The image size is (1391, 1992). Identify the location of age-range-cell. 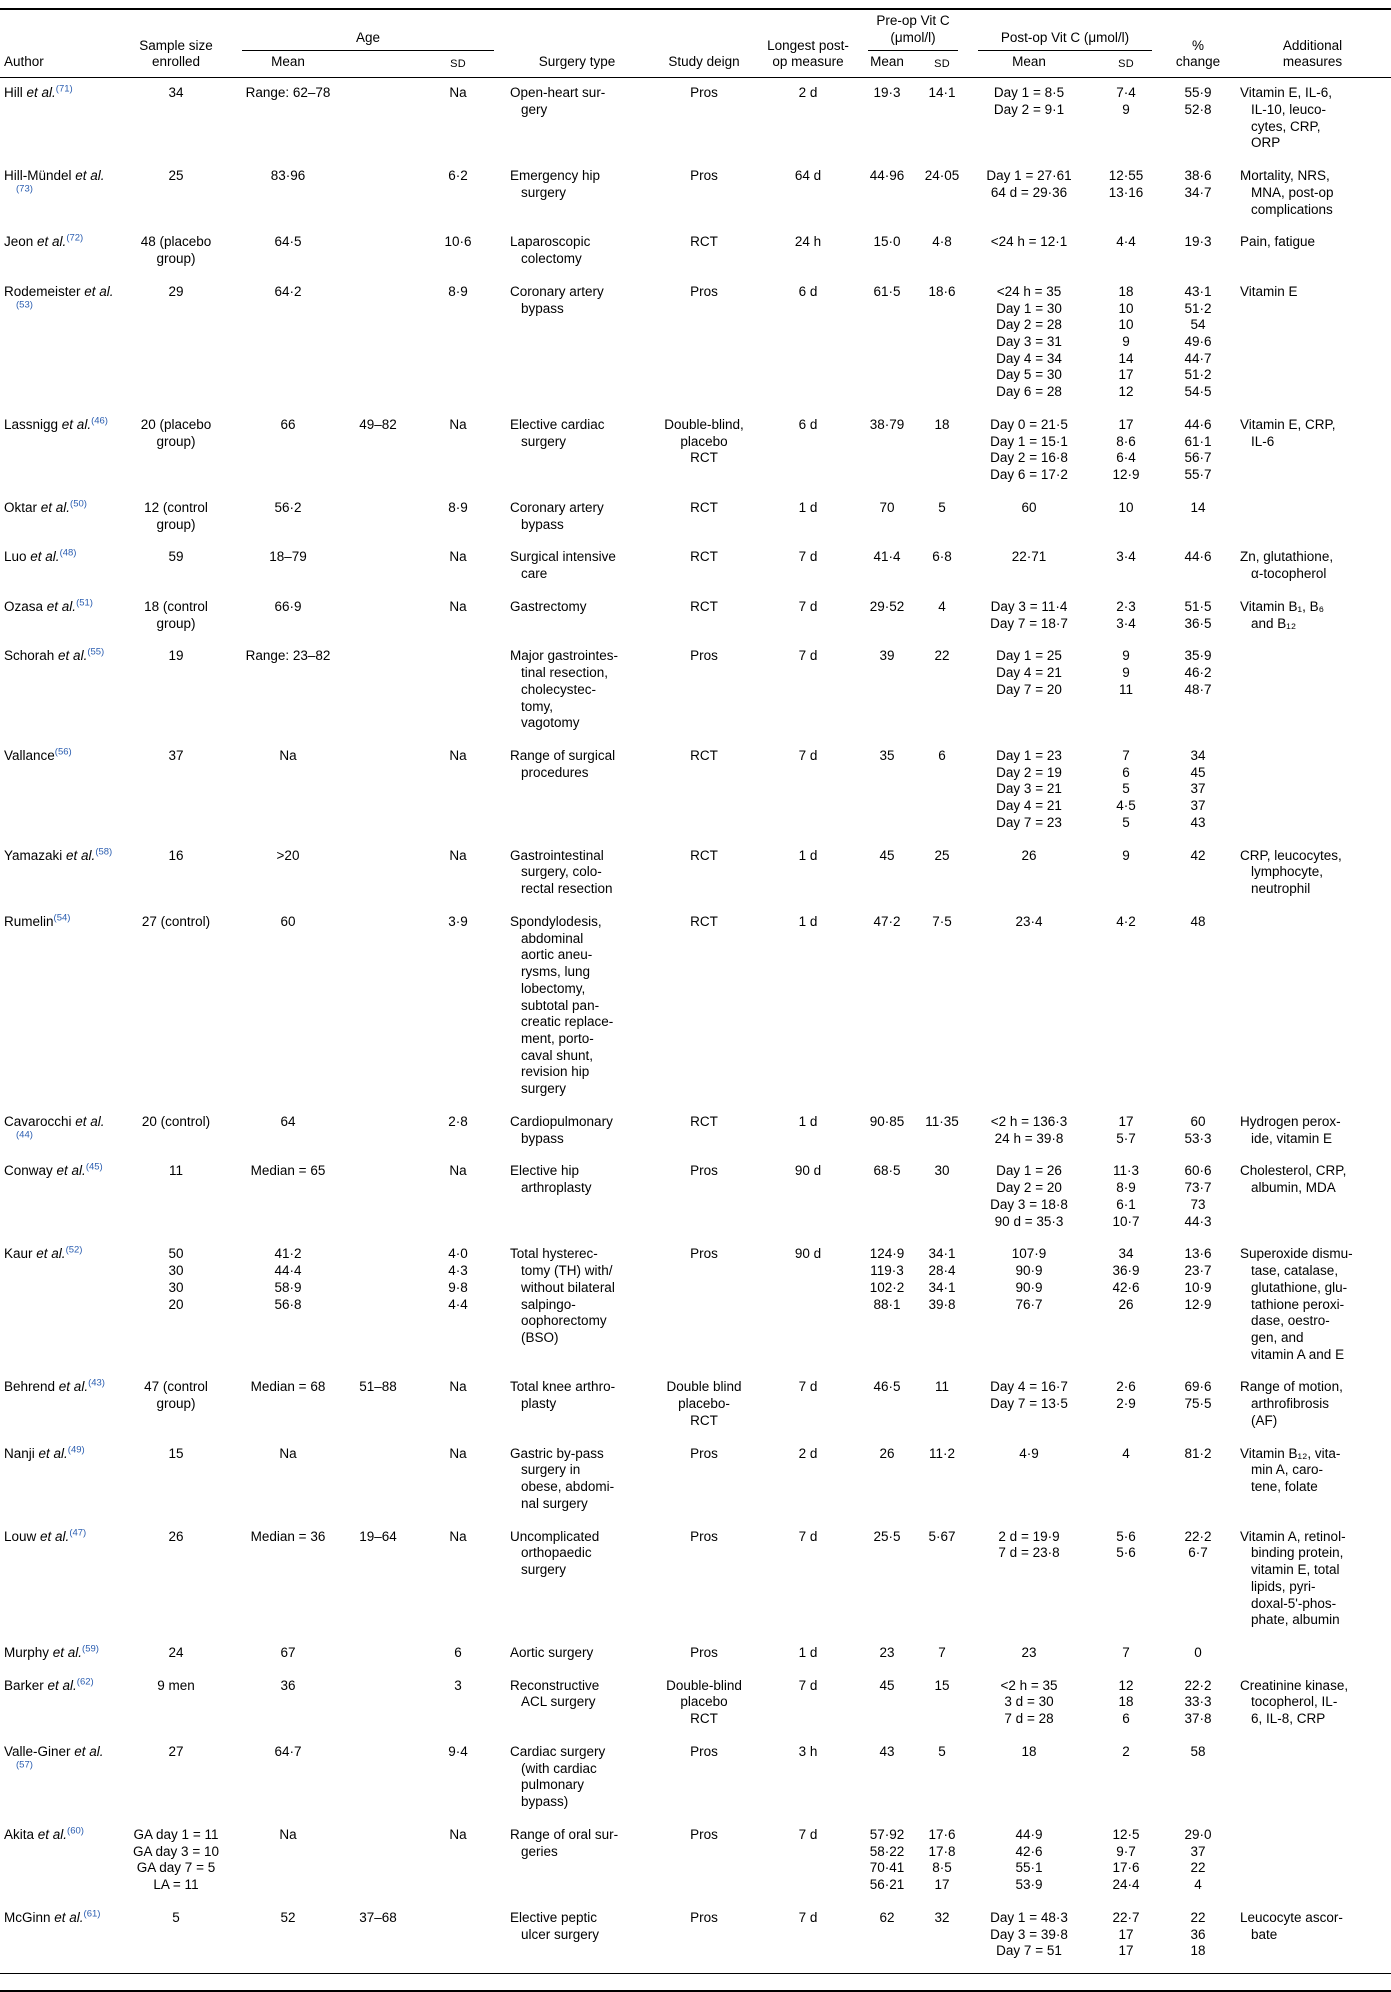
(378, 198).